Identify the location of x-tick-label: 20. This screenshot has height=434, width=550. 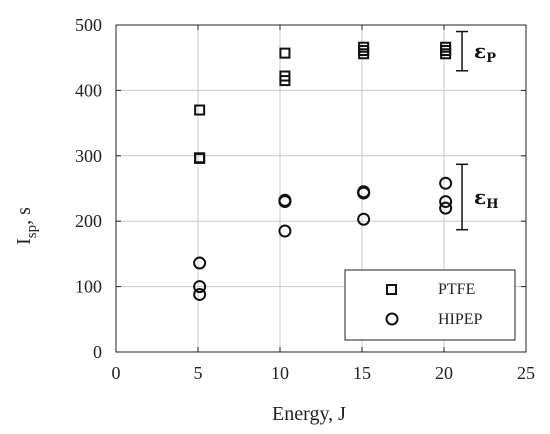
(444, 373).